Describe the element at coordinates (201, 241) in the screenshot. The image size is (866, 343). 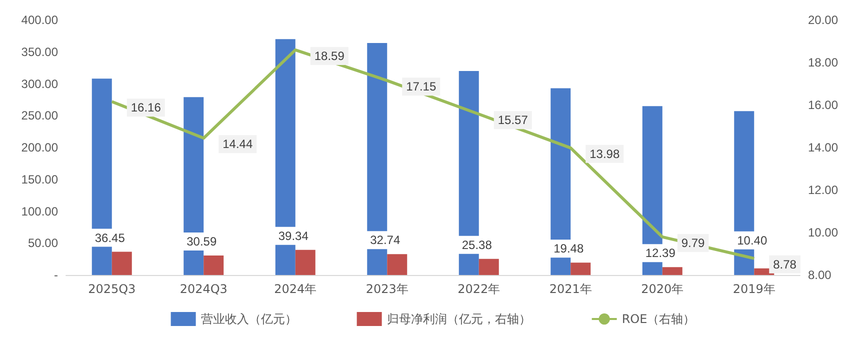
I see `data-label: 30.59` at that location.